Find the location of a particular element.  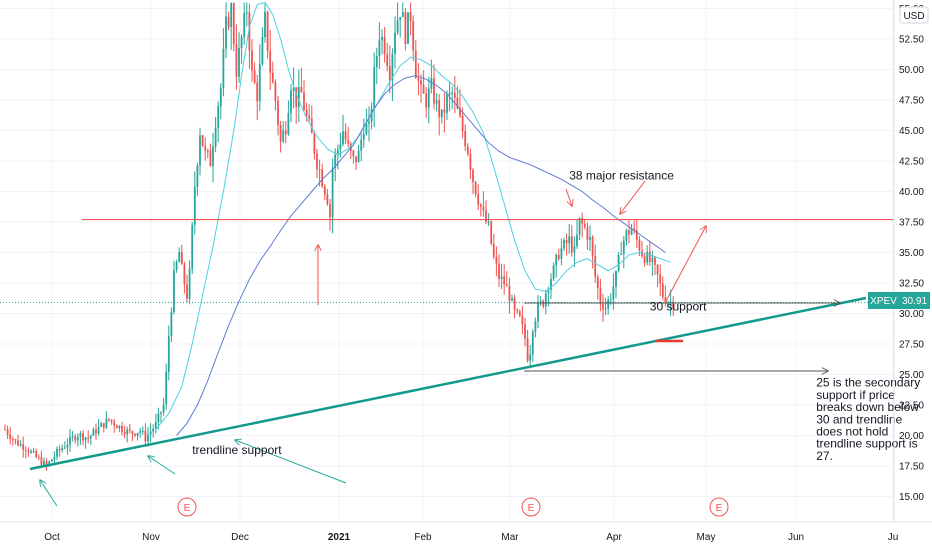

time-tick-label: Jun is located at coordinates (796, 537).